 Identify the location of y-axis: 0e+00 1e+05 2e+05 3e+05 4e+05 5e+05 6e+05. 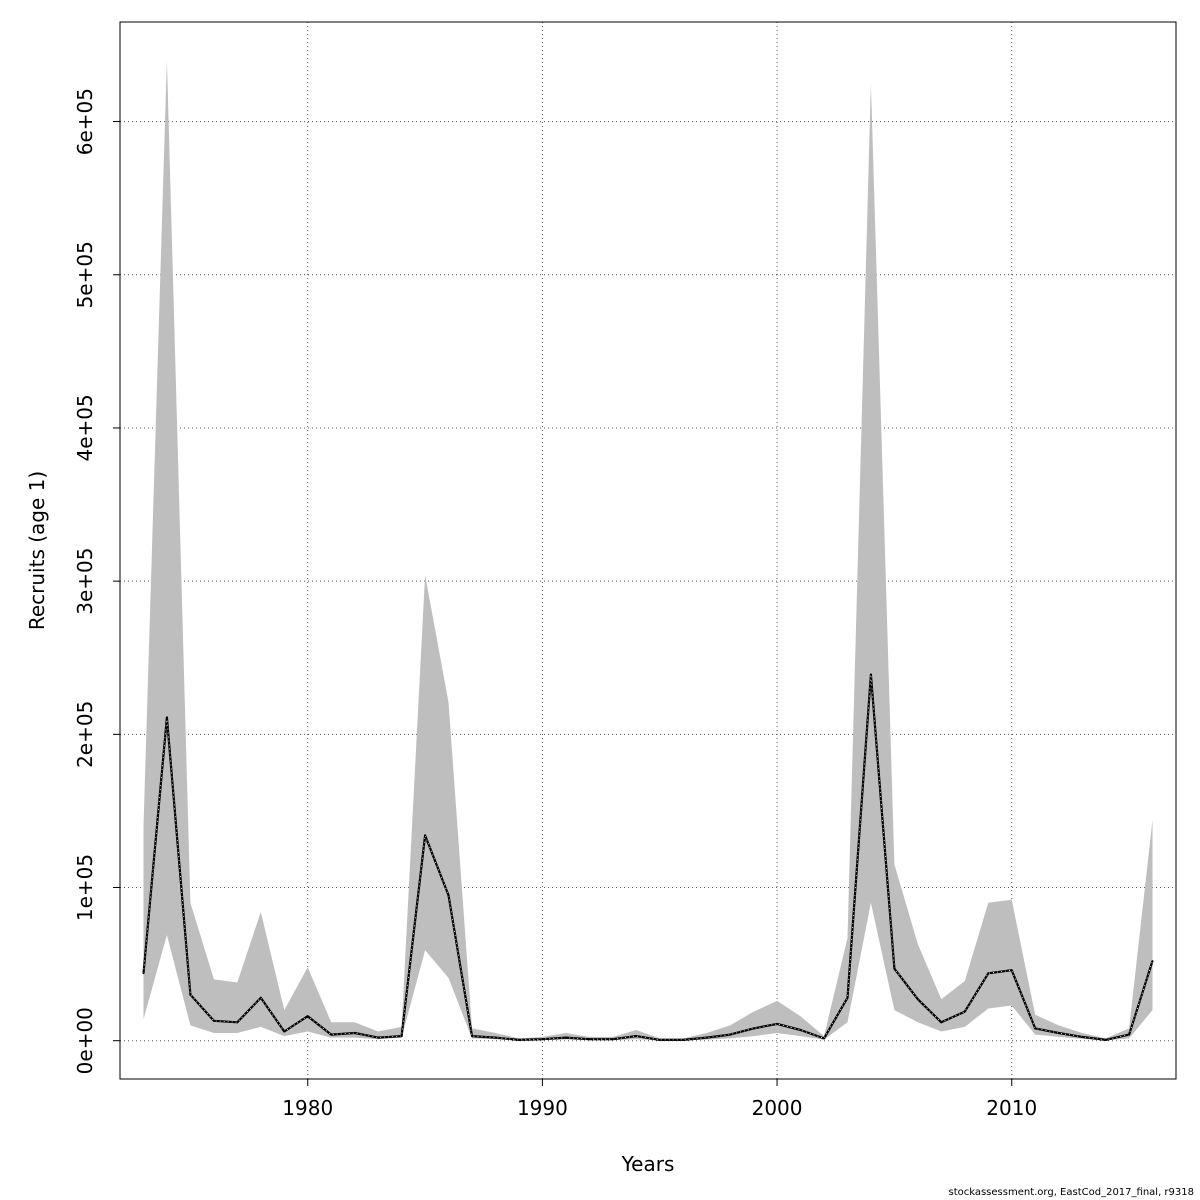
(96, 581).